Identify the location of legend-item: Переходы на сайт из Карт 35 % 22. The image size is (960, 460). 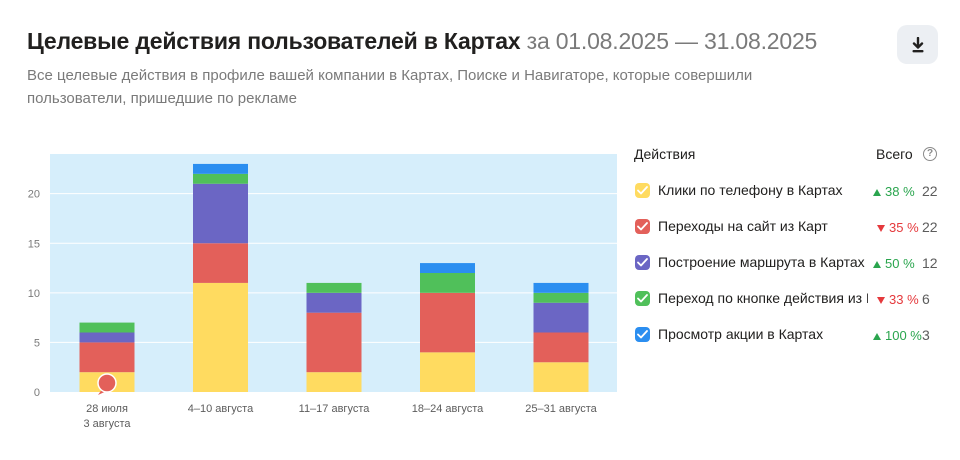
(789, 227).